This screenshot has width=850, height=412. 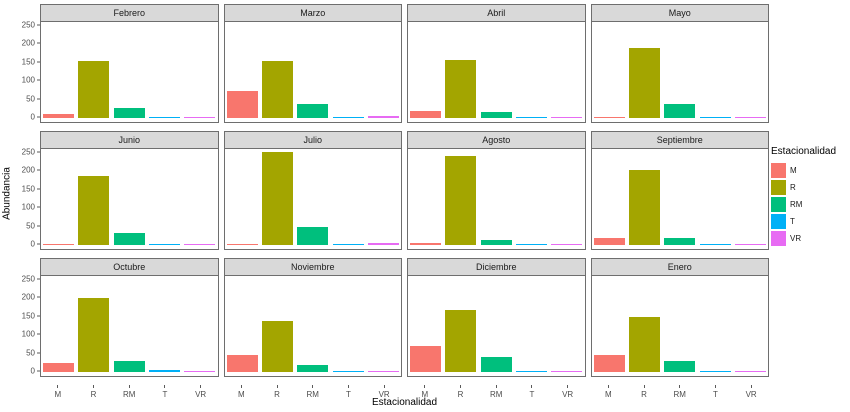 What do you see at coordinates (751, 394) in the screenshot?
I see `x-category-label: VR` at bounding box center [751, 394].